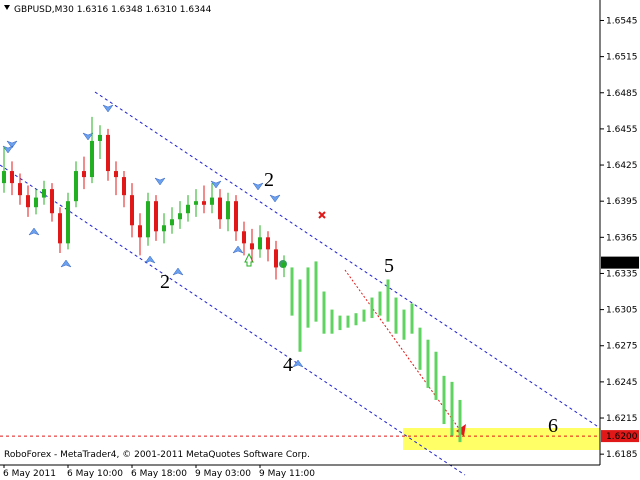 The height and width of the screenshot is (480, 640). I want to click on y-tick-label: 1.6395, so click(622, 202).